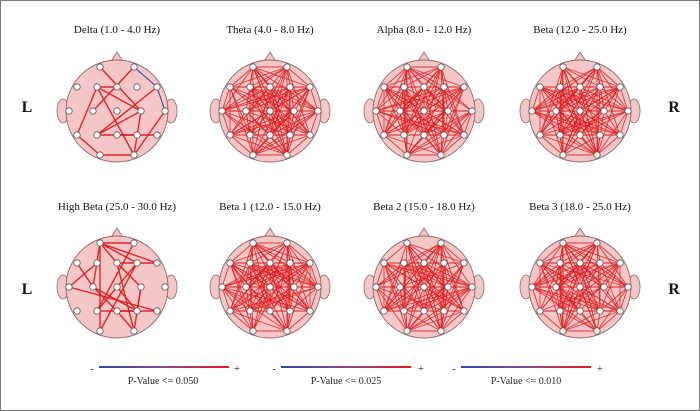  I want to click on panel-title-beta: Beta (12.0 - 25.0 Hz), so click(580, 30).